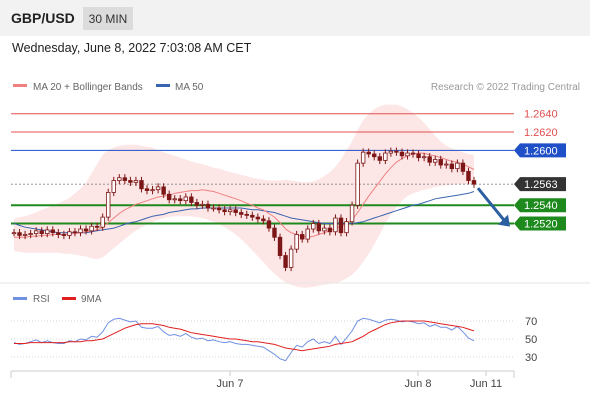 Image resolution: width=590 pixels, height=400 pixels. What do you see at coordinates (504, 220) in the screenshot?
I see `forecast-arrowhead` at bounding box center [504, 220].